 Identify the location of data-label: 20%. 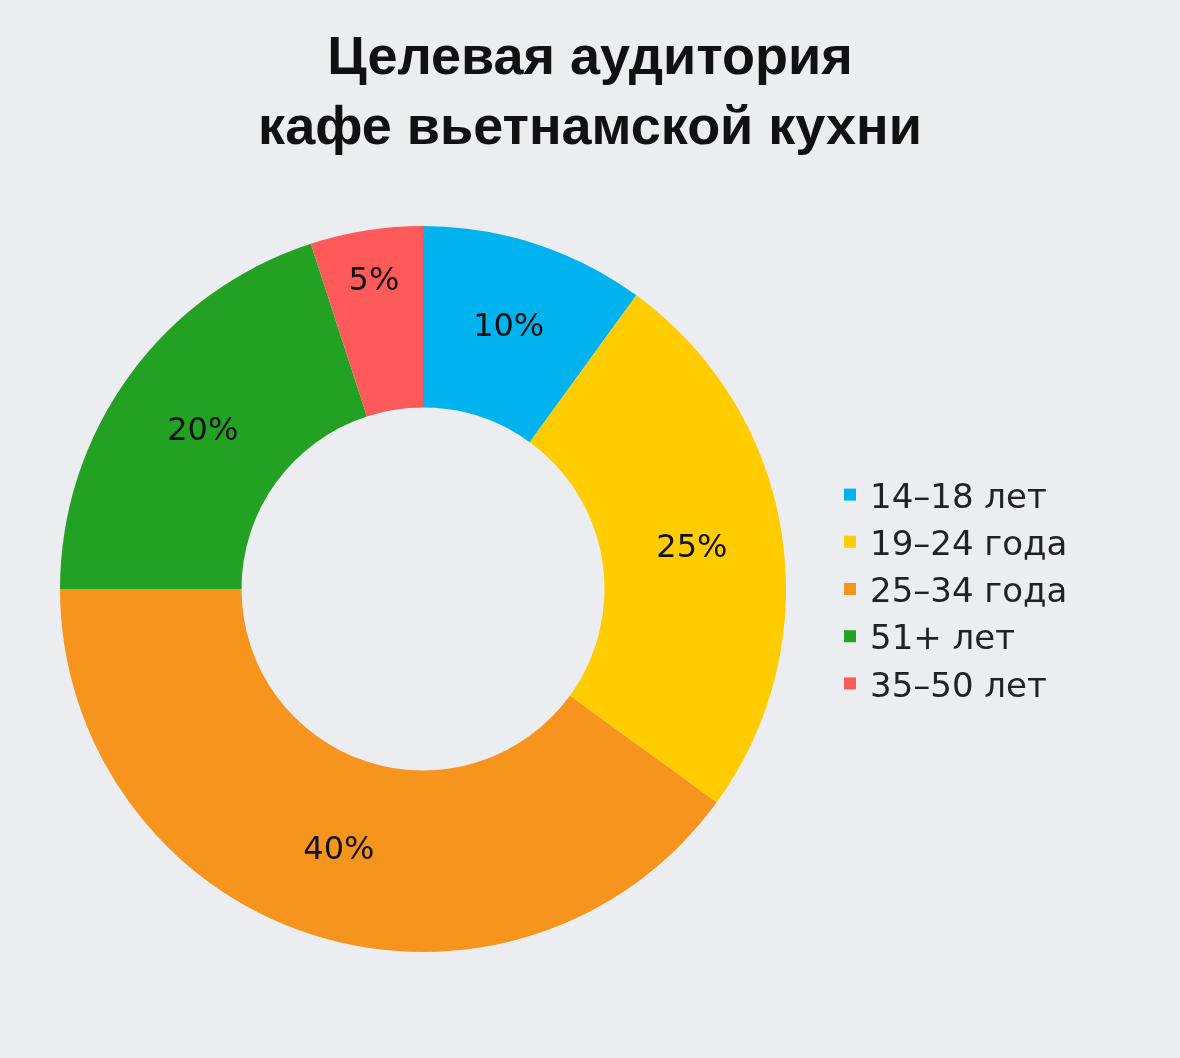
(203, 428).